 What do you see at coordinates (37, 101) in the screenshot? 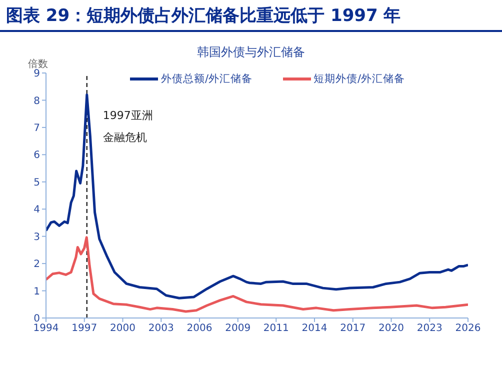
I see `y-tick-label: 8` at bounding box center [37, 101].